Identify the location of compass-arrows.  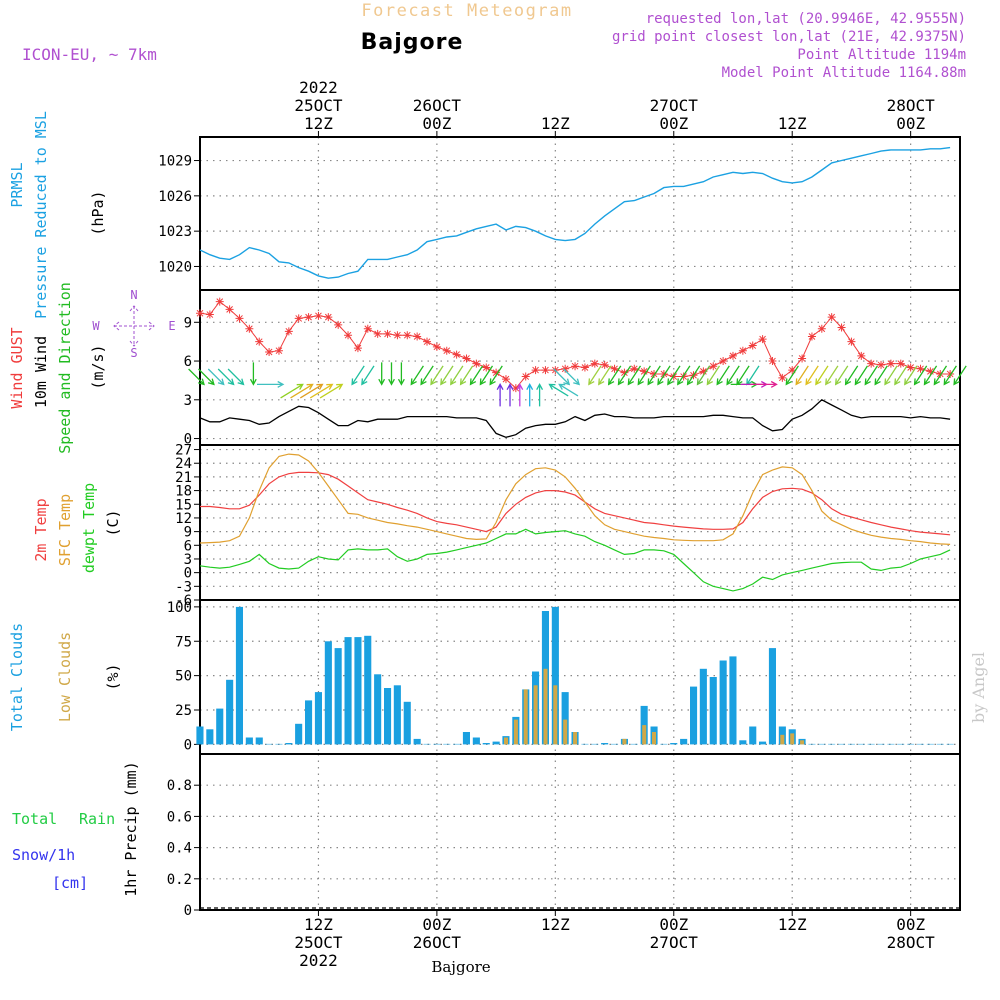
(134, 326).